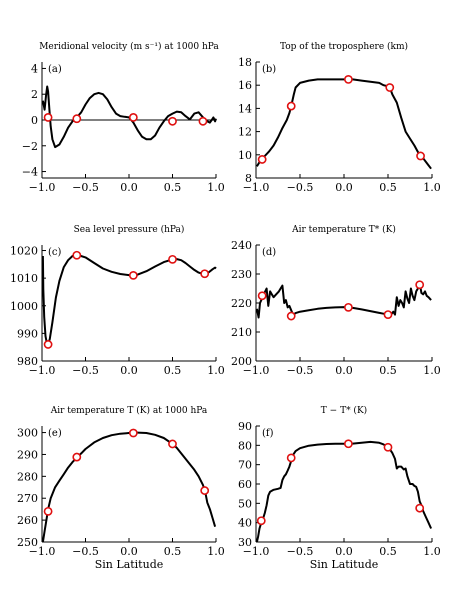  I want to click on y-tick-label: 1010, so click(24, 278).